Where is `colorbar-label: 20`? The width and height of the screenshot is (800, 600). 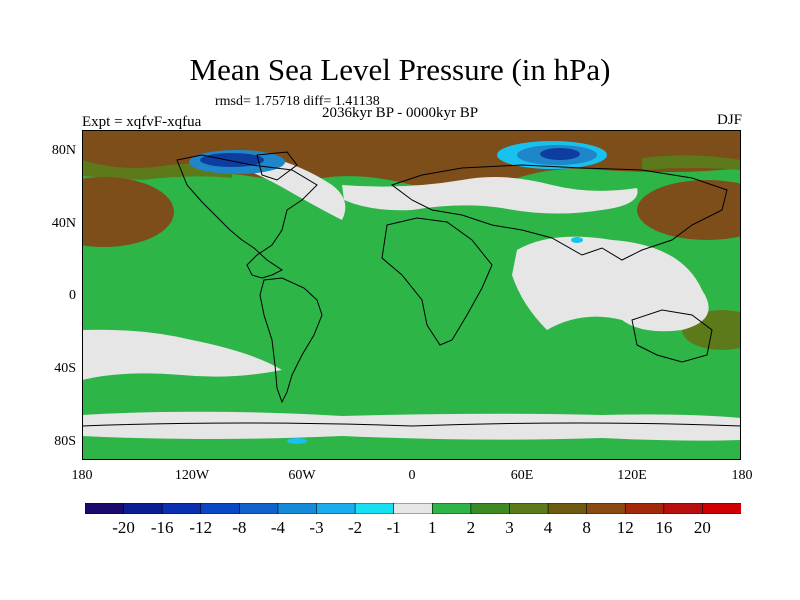 colorbar-label: 20 is located at coordinates (702, 527).